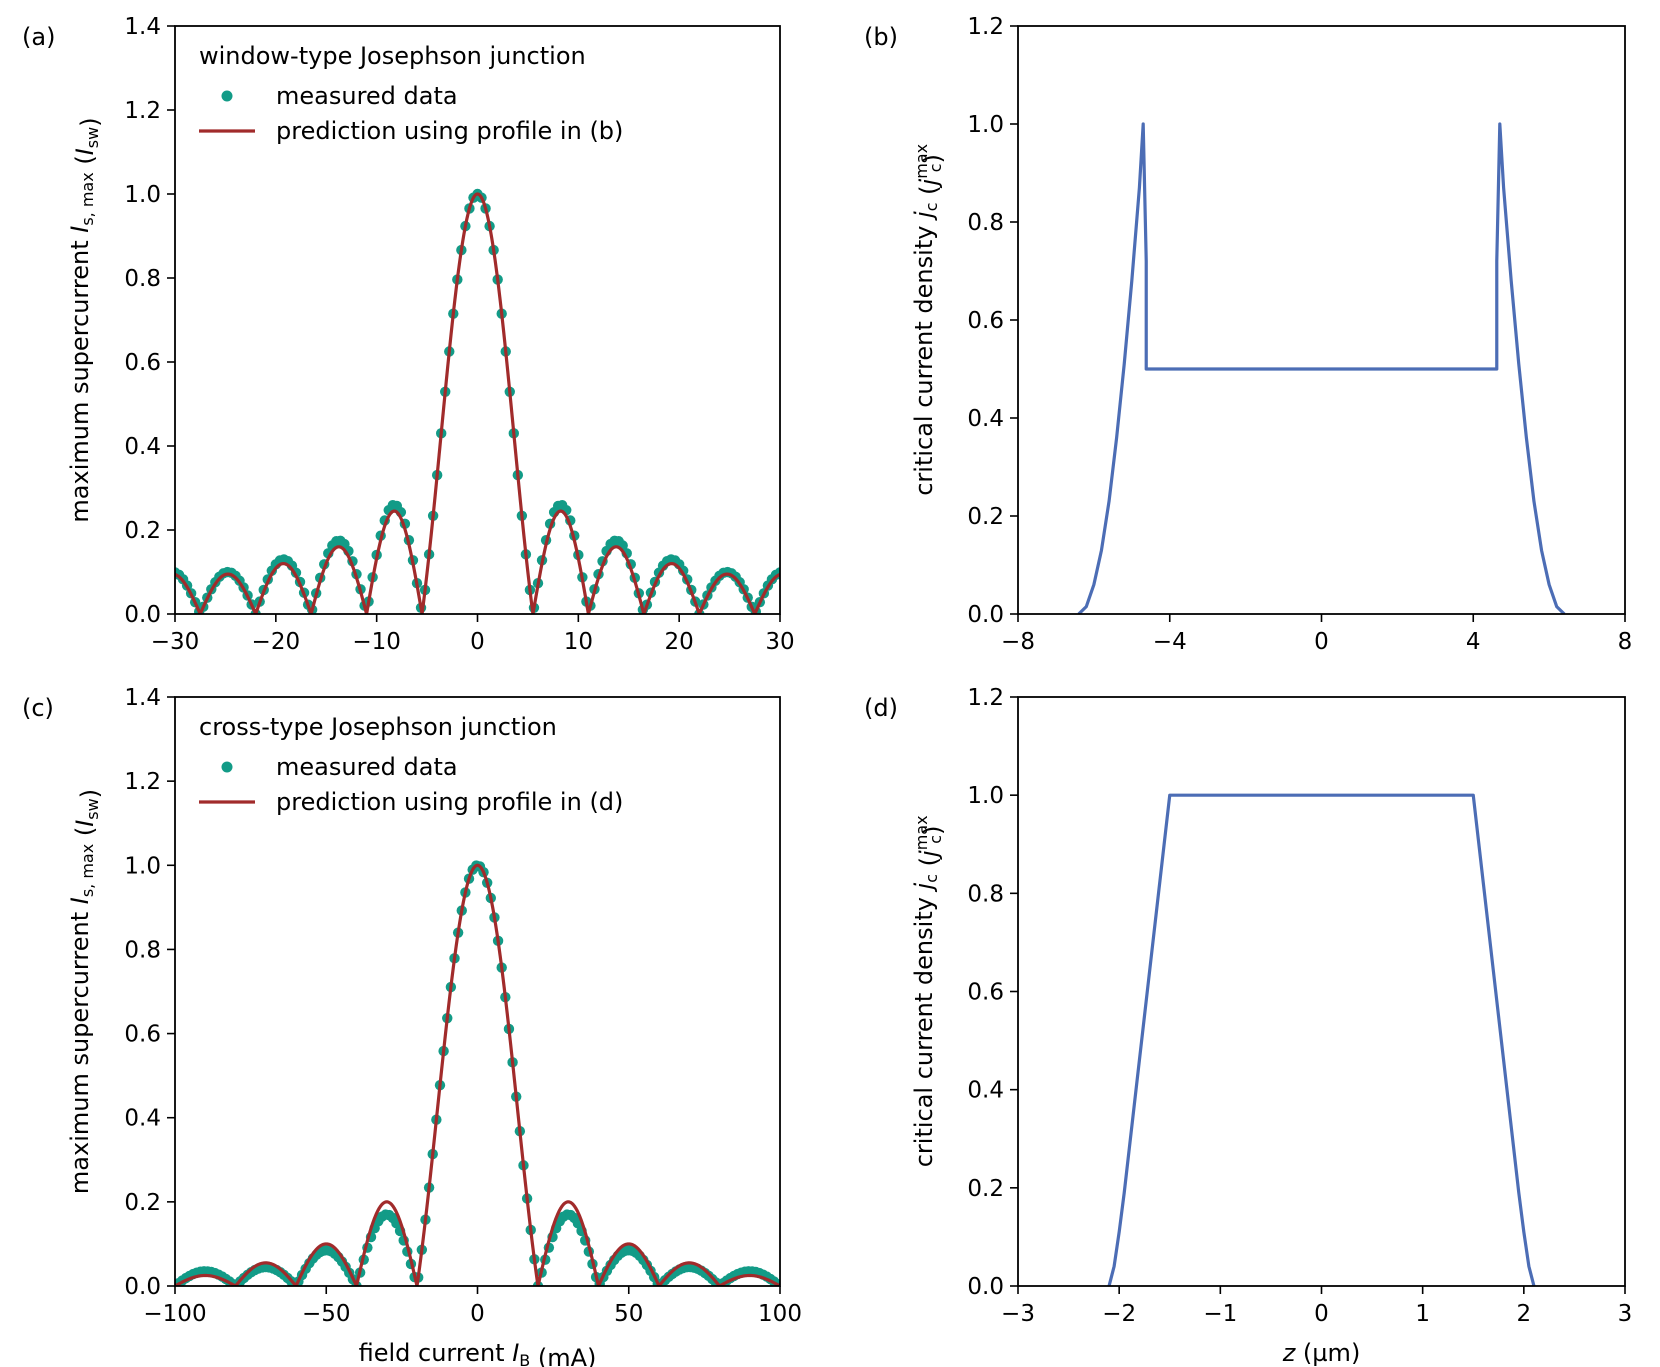 Image resolution: width=1660 pixels, height=1367 pixels. I want to click on panel-label: (b), so click(881, 37).